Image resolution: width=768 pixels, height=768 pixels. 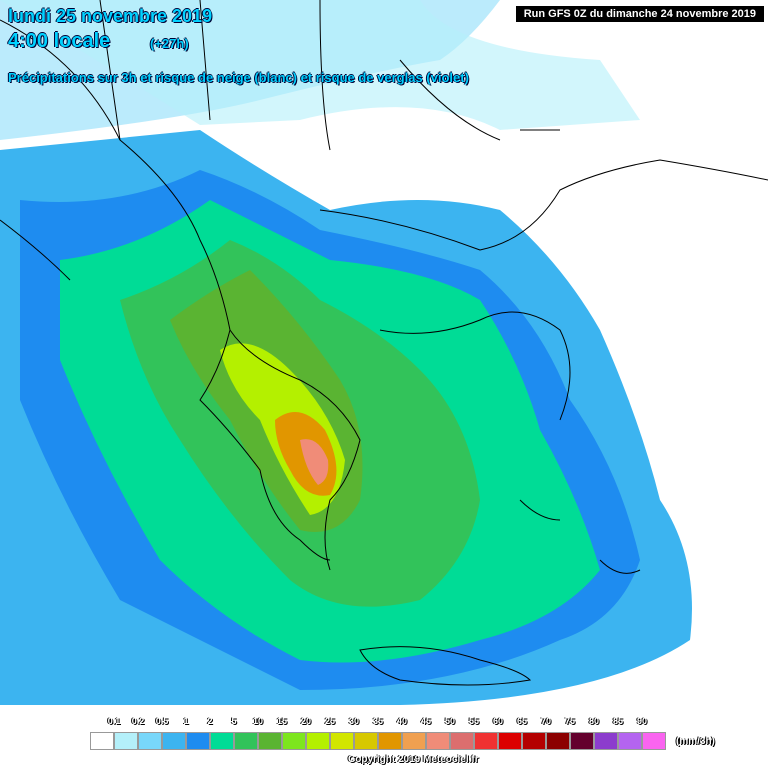 I want to click on legend-label: 15, so click(x=282, y=721).